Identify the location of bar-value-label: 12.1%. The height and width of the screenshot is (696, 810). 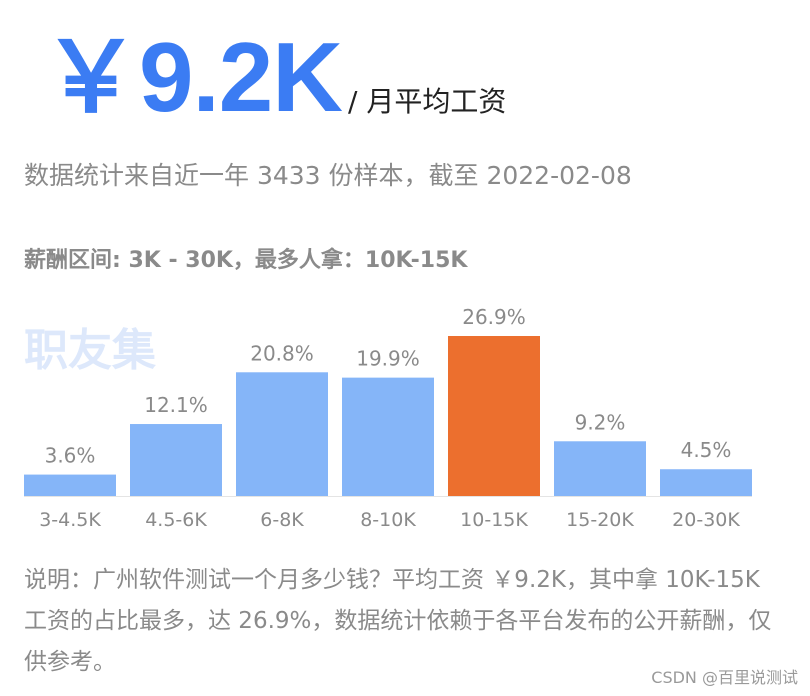
(176, 405).